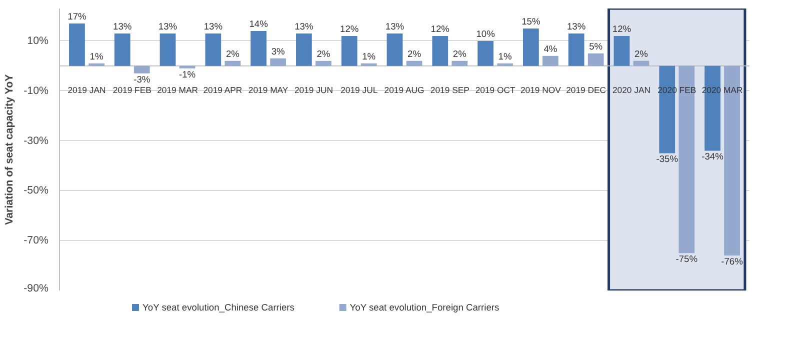 The image size is (800, 349). I want to click on data-label: -3%, so click(142, 79).